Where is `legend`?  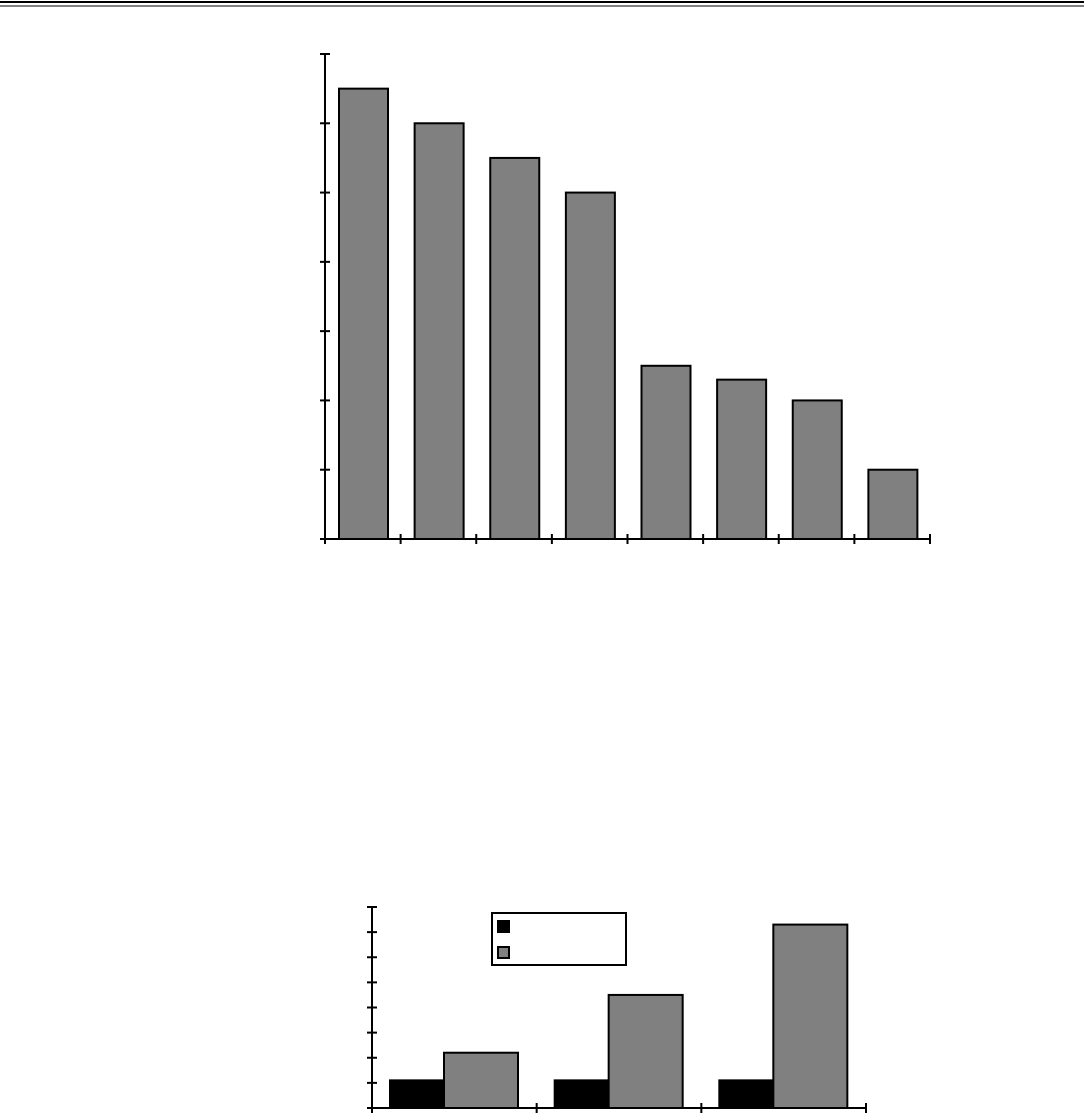 legend is located at coordinates (559, 939).